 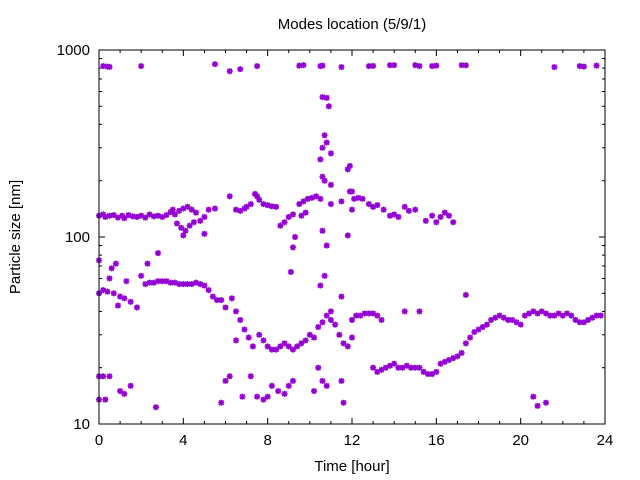 I want to click on y-tick-label: 100, so click(x=77, y=237).